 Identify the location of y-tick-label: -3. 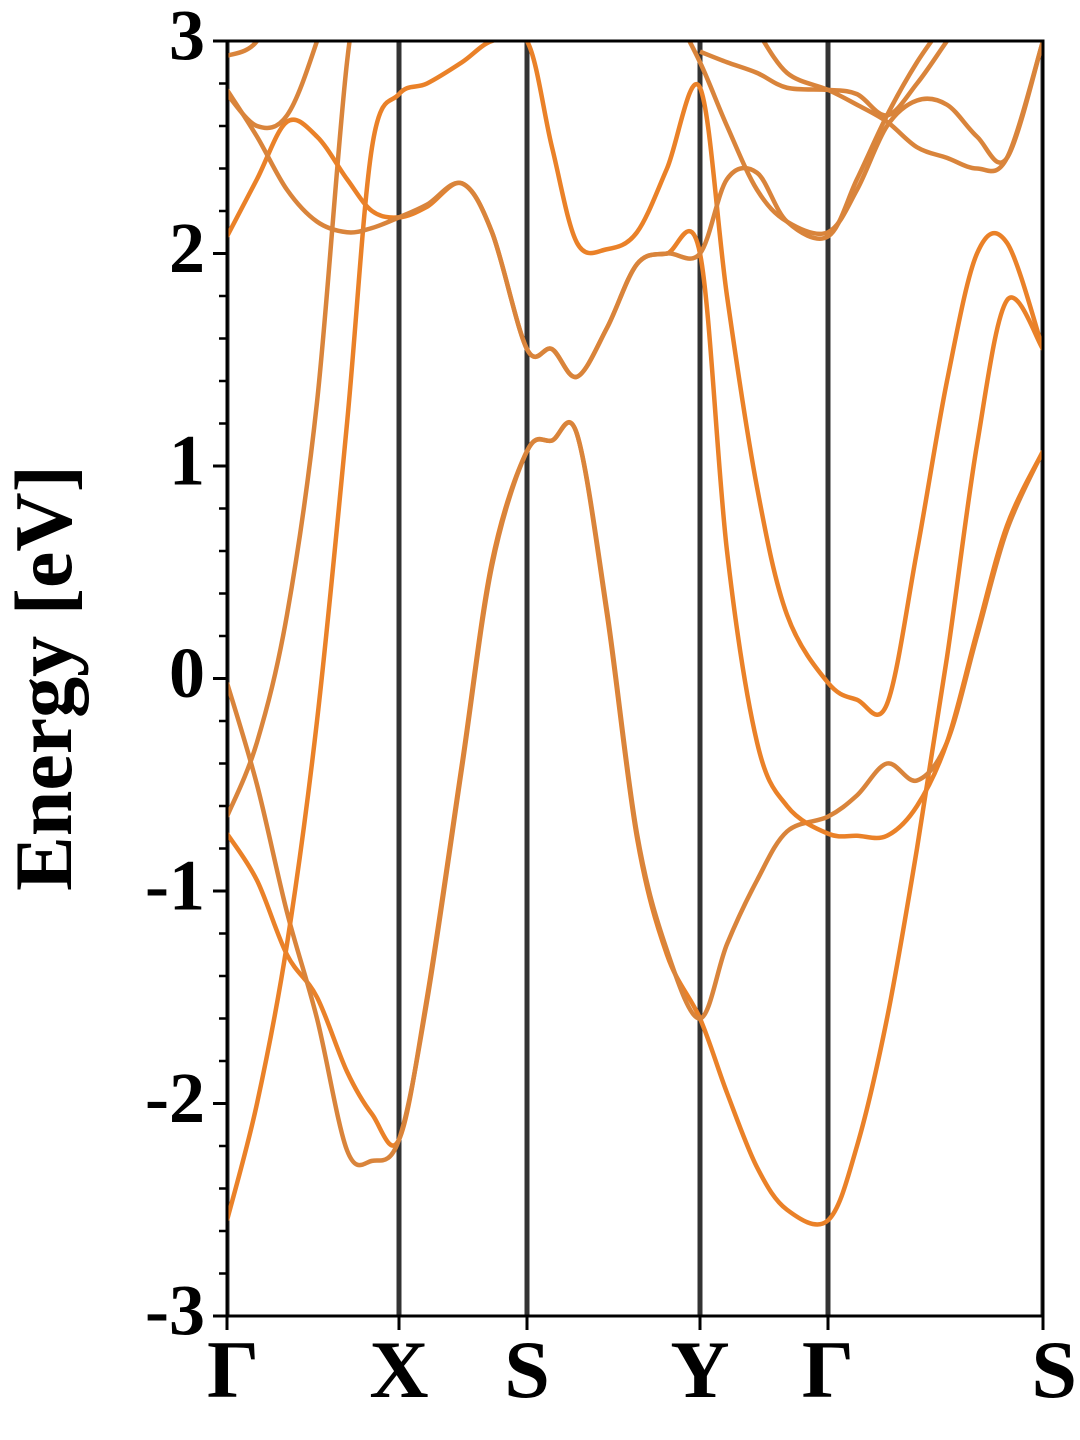
(175, 1311).